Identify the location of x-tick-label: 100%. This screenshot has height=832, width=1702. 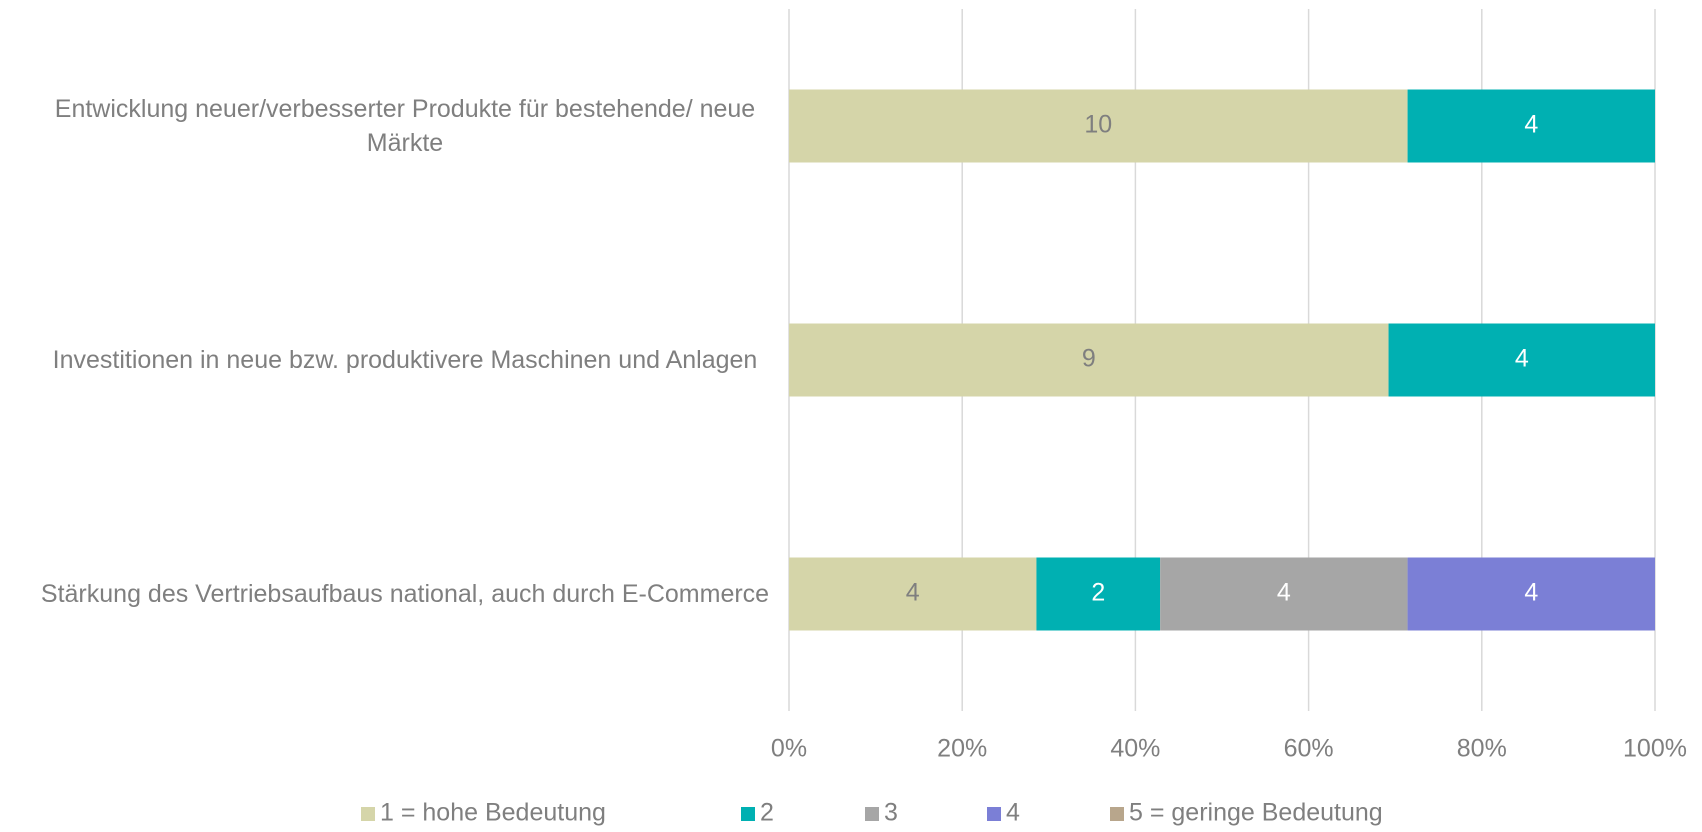
(1655, 749).